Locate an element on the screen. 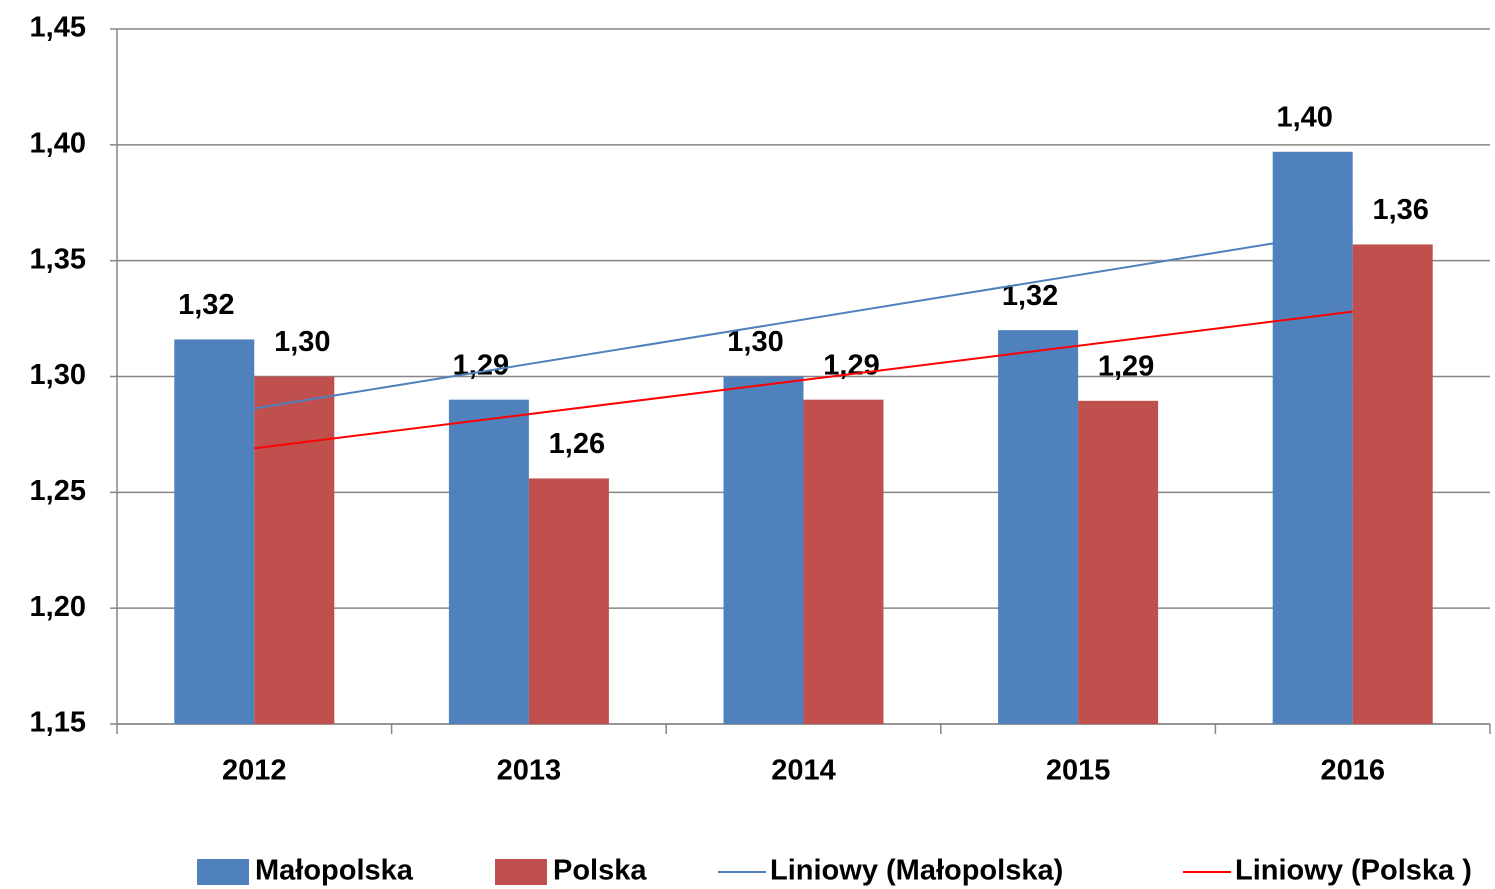  y-tick-label: 1,35 is located at coordinates (58, 259).